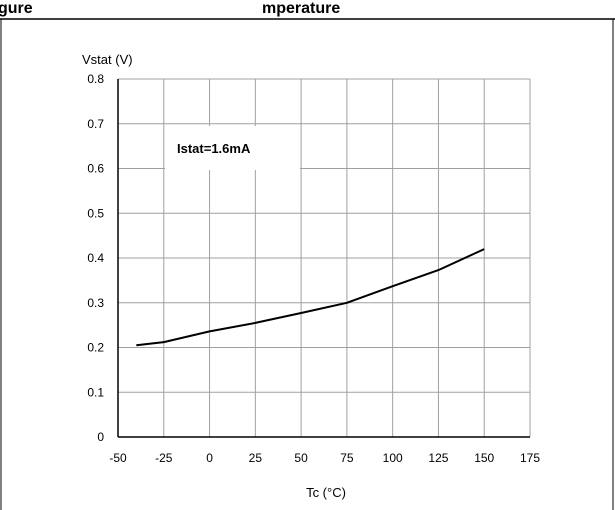  Describe the element at coordinates (256, 458) in the screenshot. I see `x-tick-label: 25` at that location.